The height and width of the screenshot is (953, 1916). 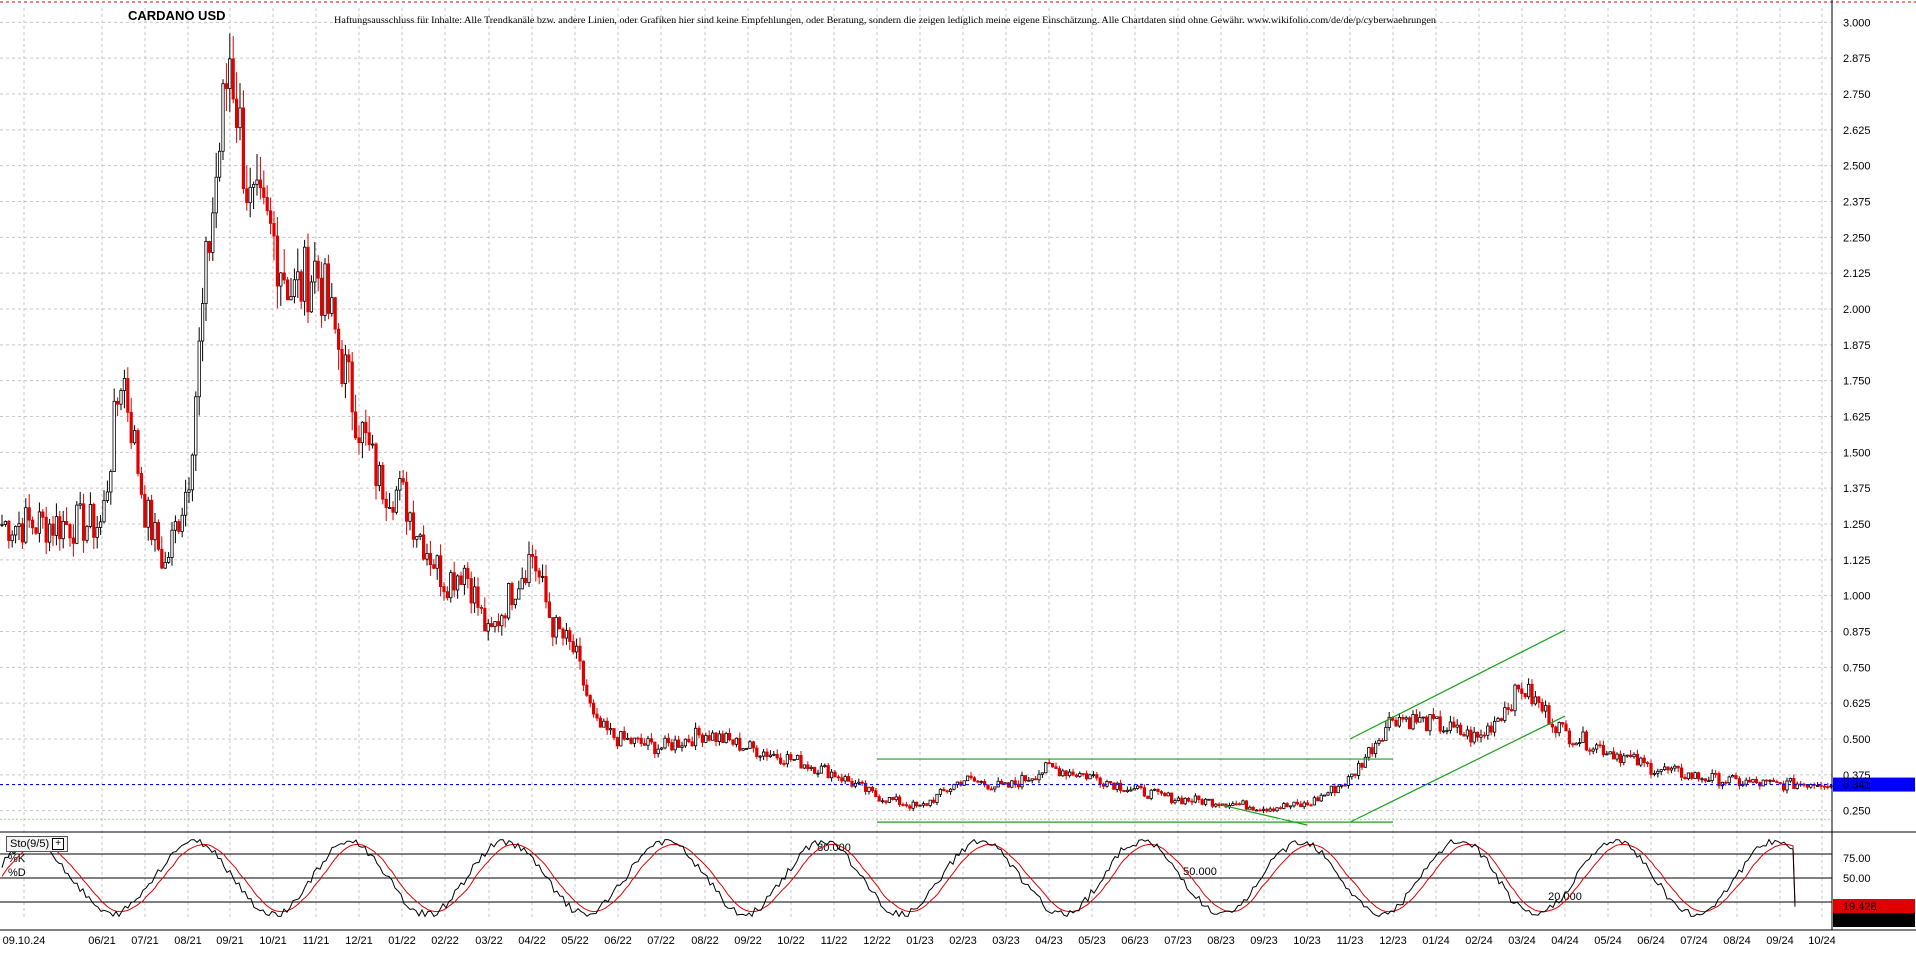 I want to click on y-tick-label: 1.625, so click(x=1857, y=418).